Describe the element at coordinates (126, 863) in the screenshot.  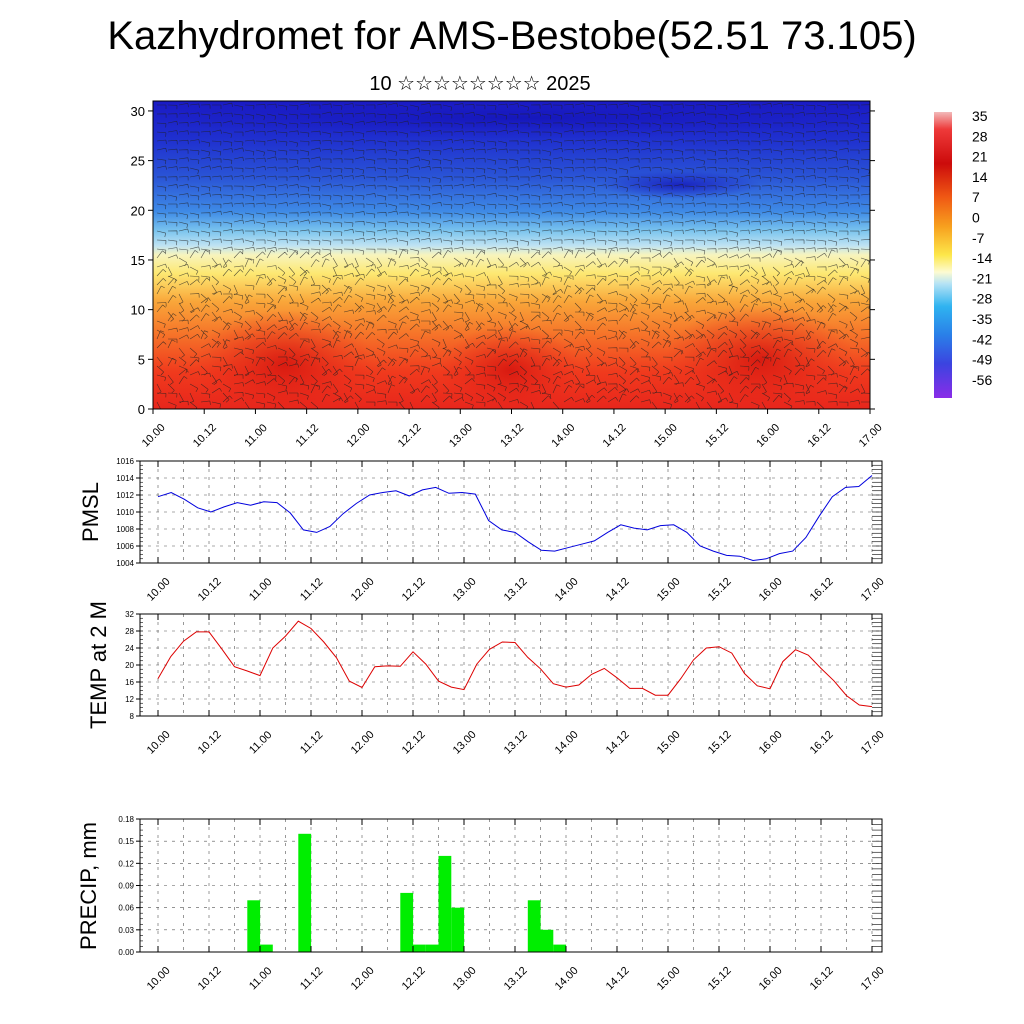
I see `precip-ytick-label: 0.12` at that location.